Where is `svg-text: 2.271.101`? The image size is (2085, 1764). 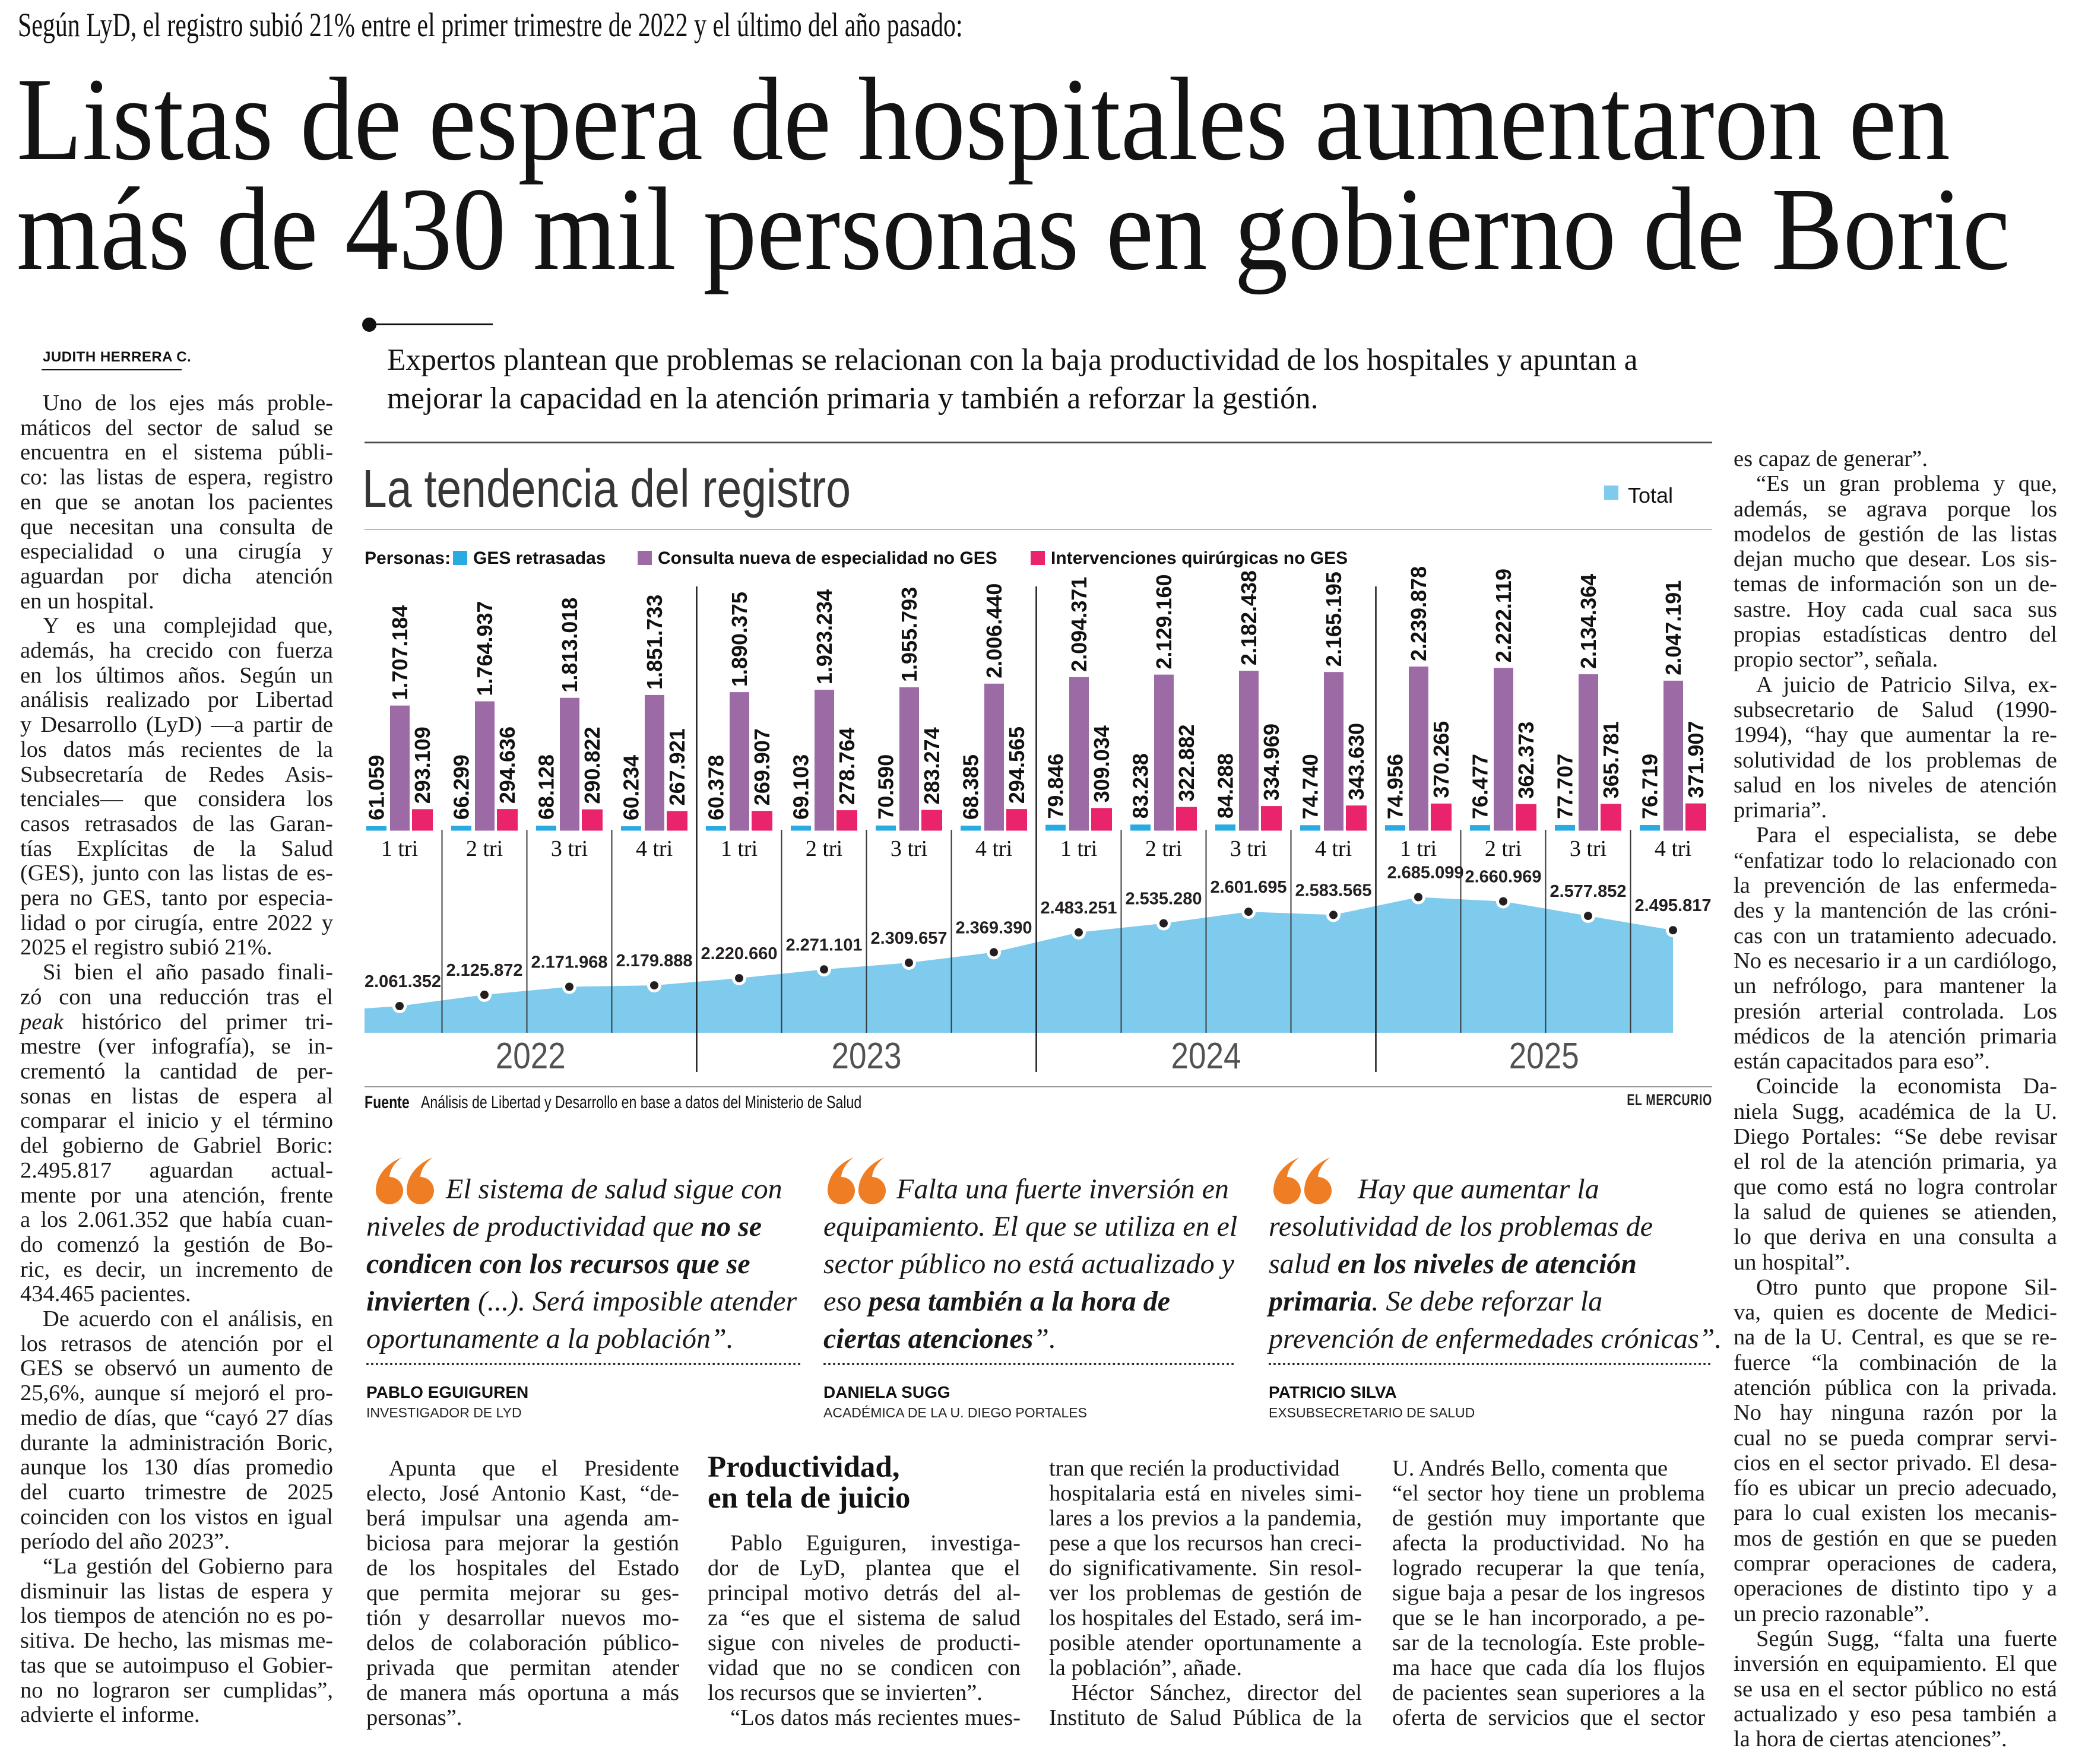 svg-text: 2.271.101 is located at coordinates (823, 944).